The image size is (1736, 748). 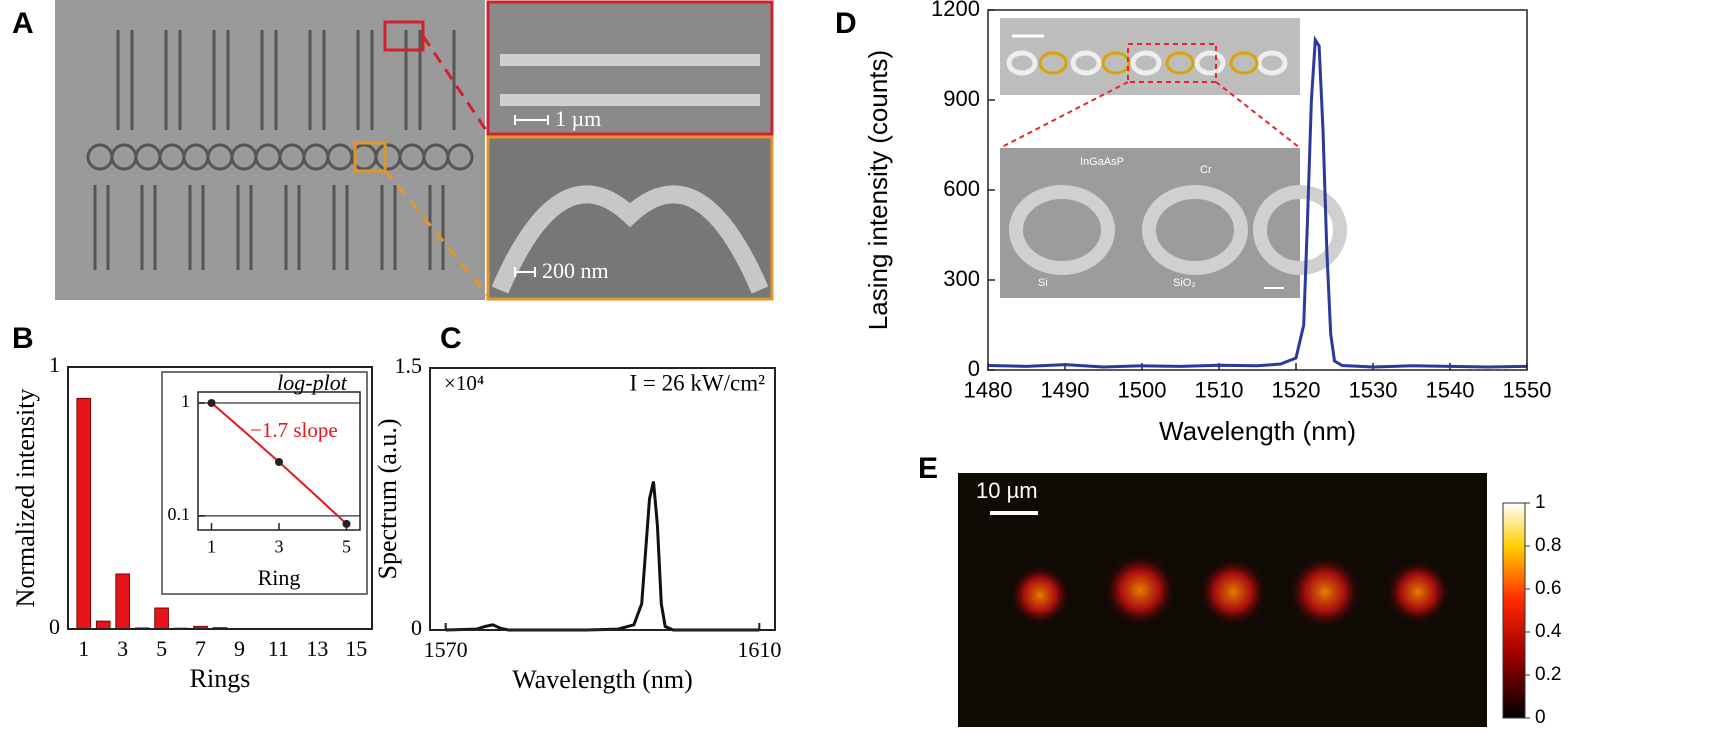 I want to click on y-multiplier: ×10⁴, so click(x=464, y=383).